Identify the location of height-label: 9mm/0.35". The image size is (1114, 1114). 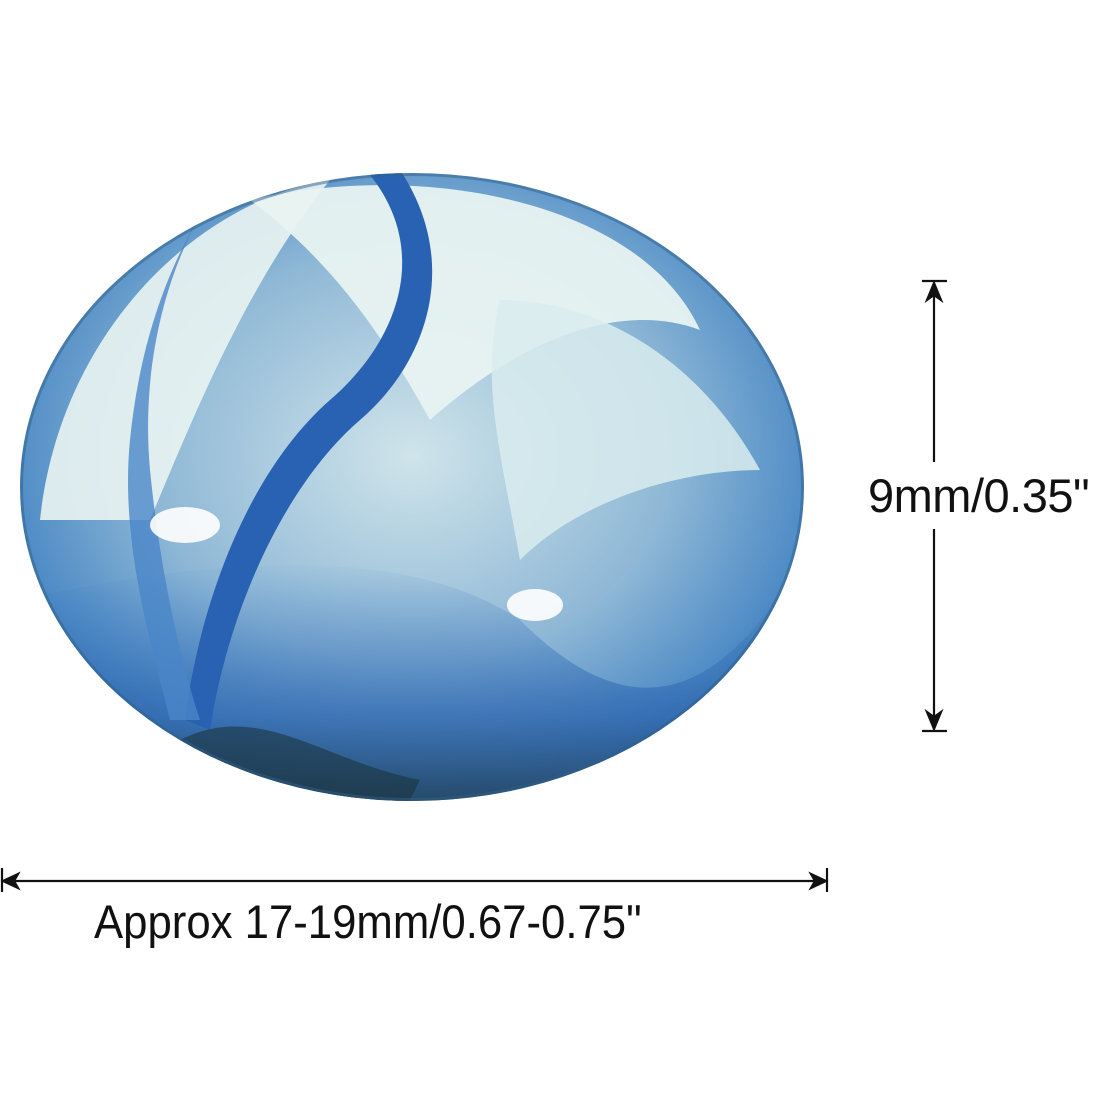
(979, 495).